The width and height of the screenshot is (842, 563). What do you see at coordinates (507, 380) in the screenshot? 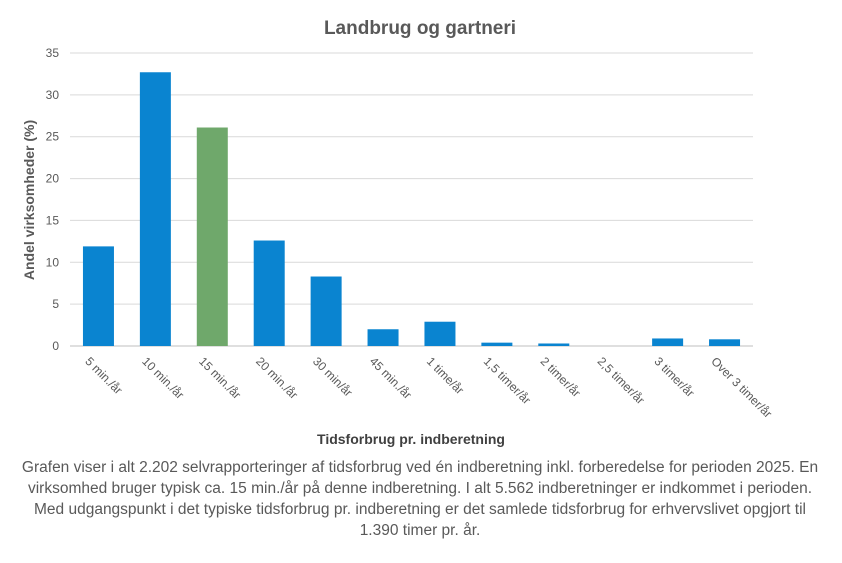
I see `x-tick-label: 1,5 timer/år` at bounding box center [507, 380].